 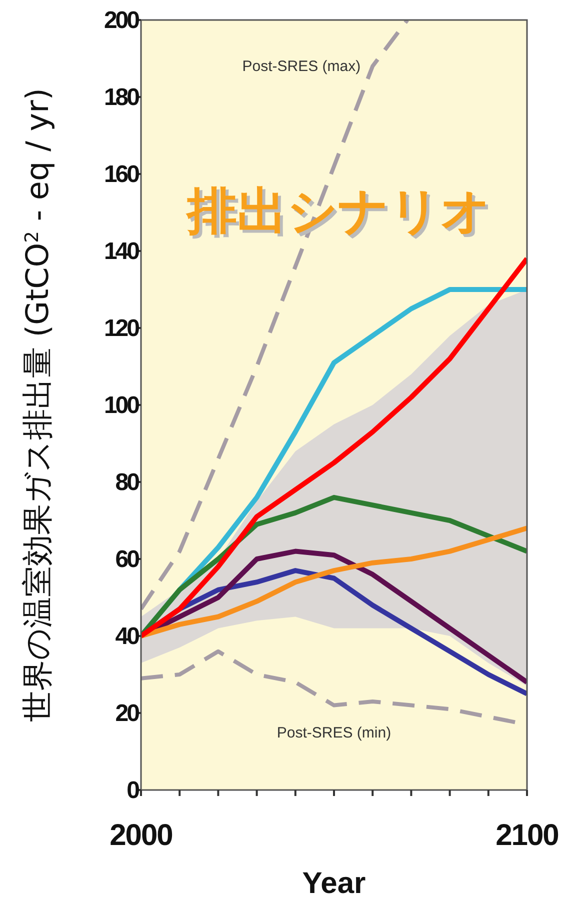 What do you see at coordinates (122, 97) in the screenshot?
I see `y-tick-label: 180` at bounding box center [122, 97].